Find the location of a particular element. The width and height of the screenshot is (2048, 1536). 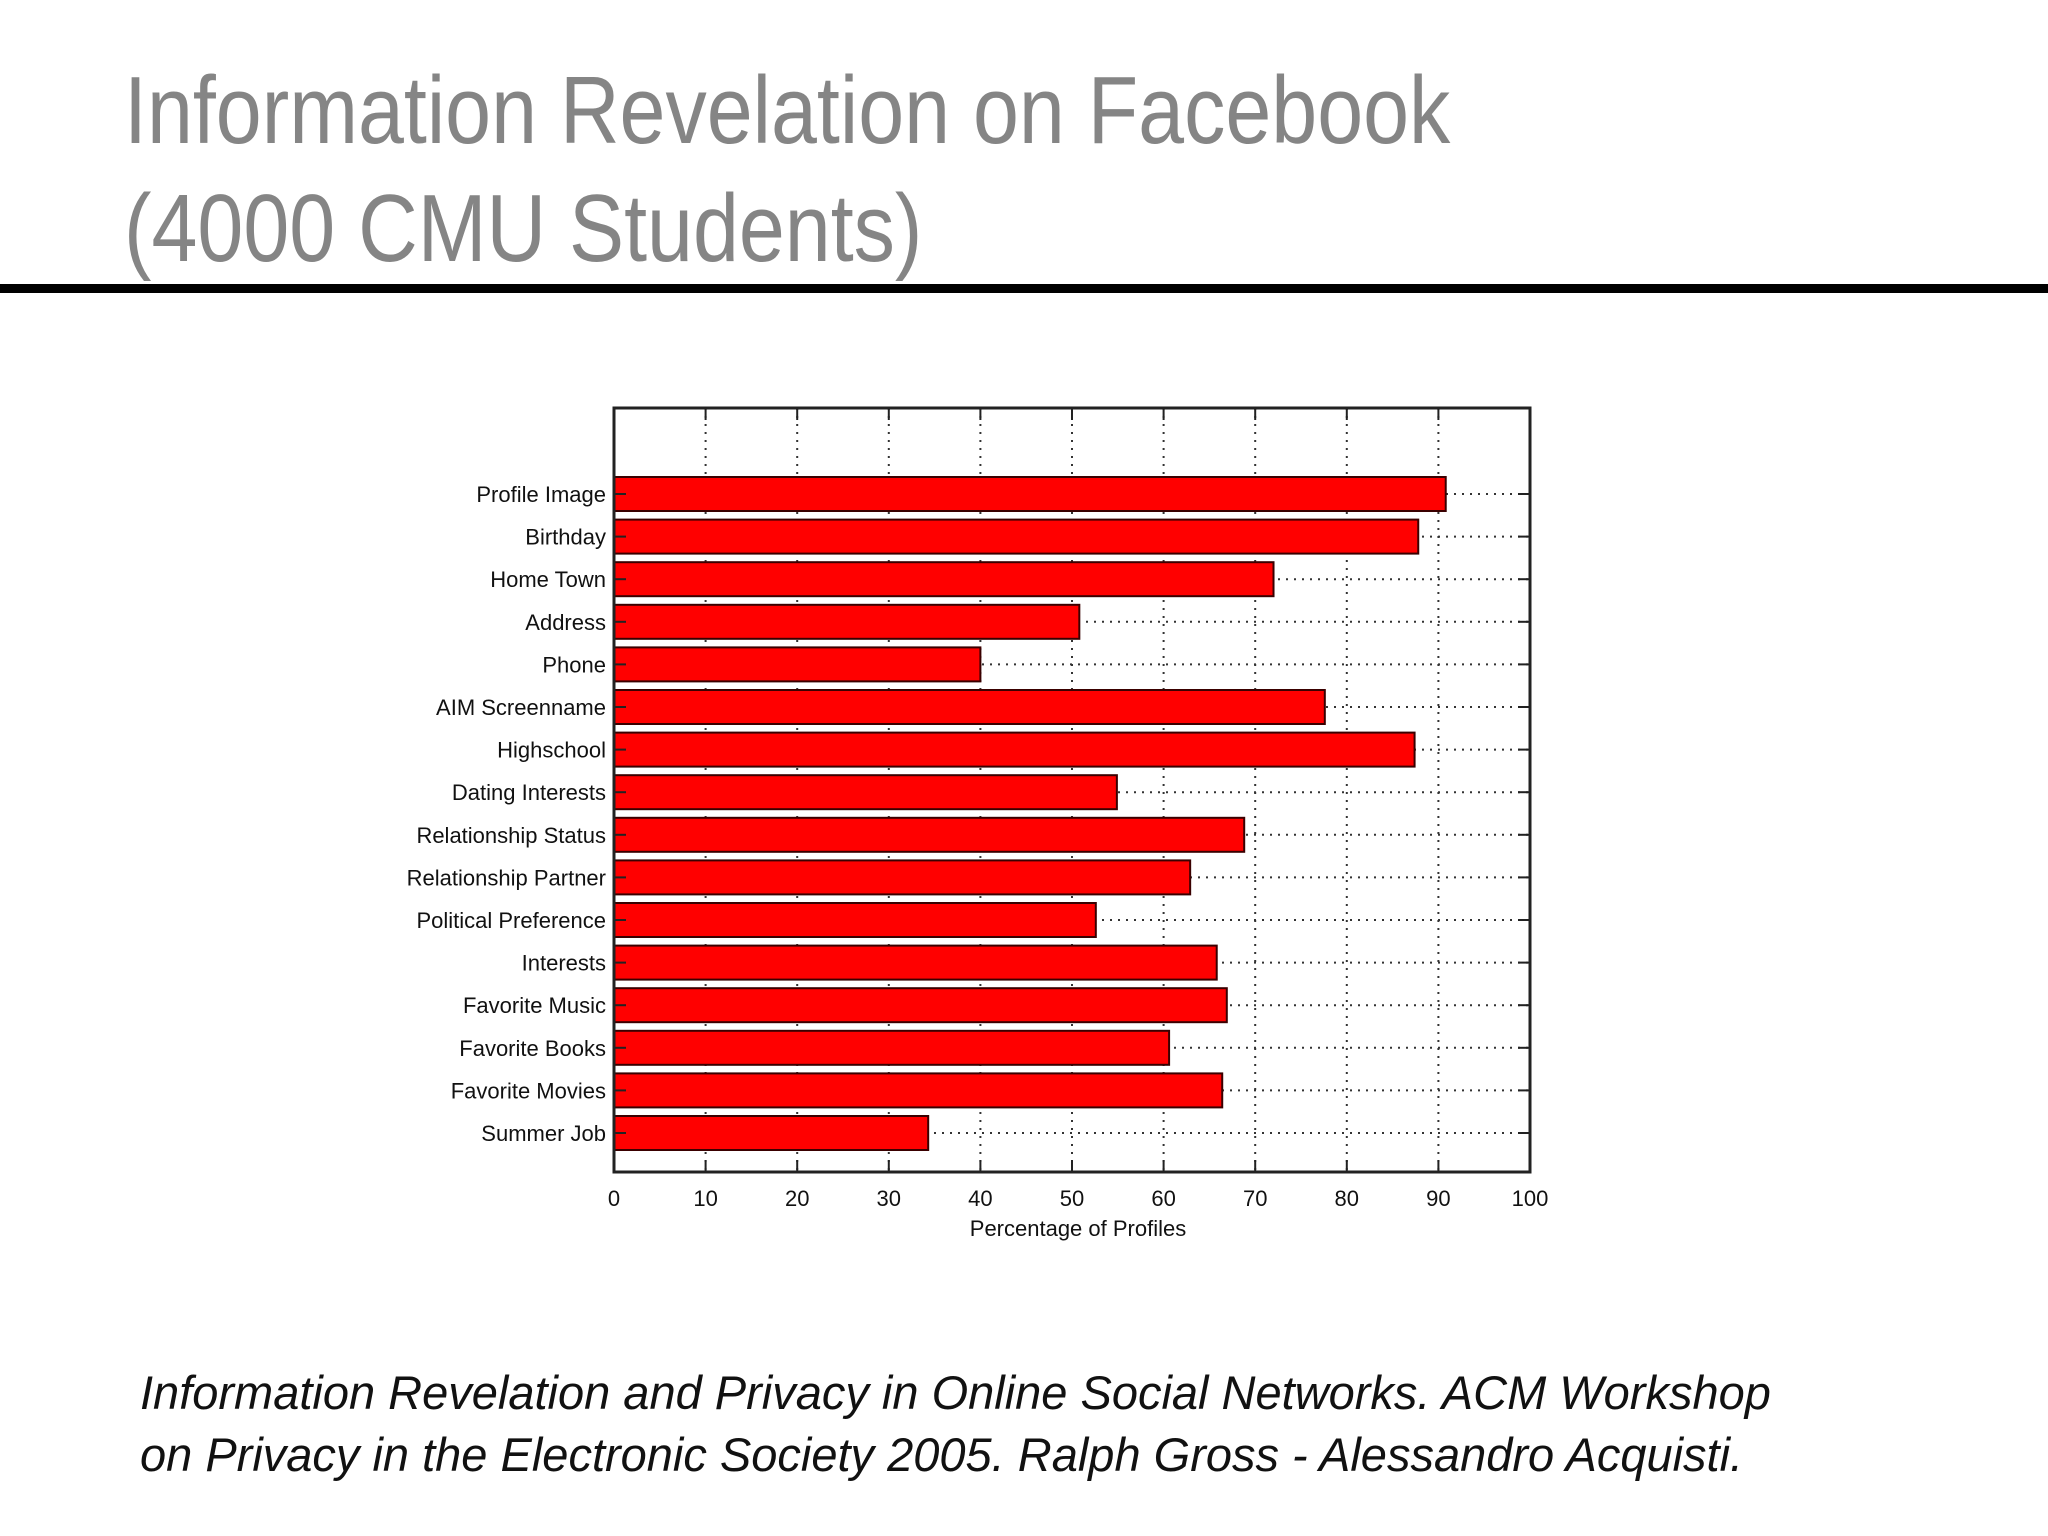

category-label-3: Address is located at coordinates (565, 622).